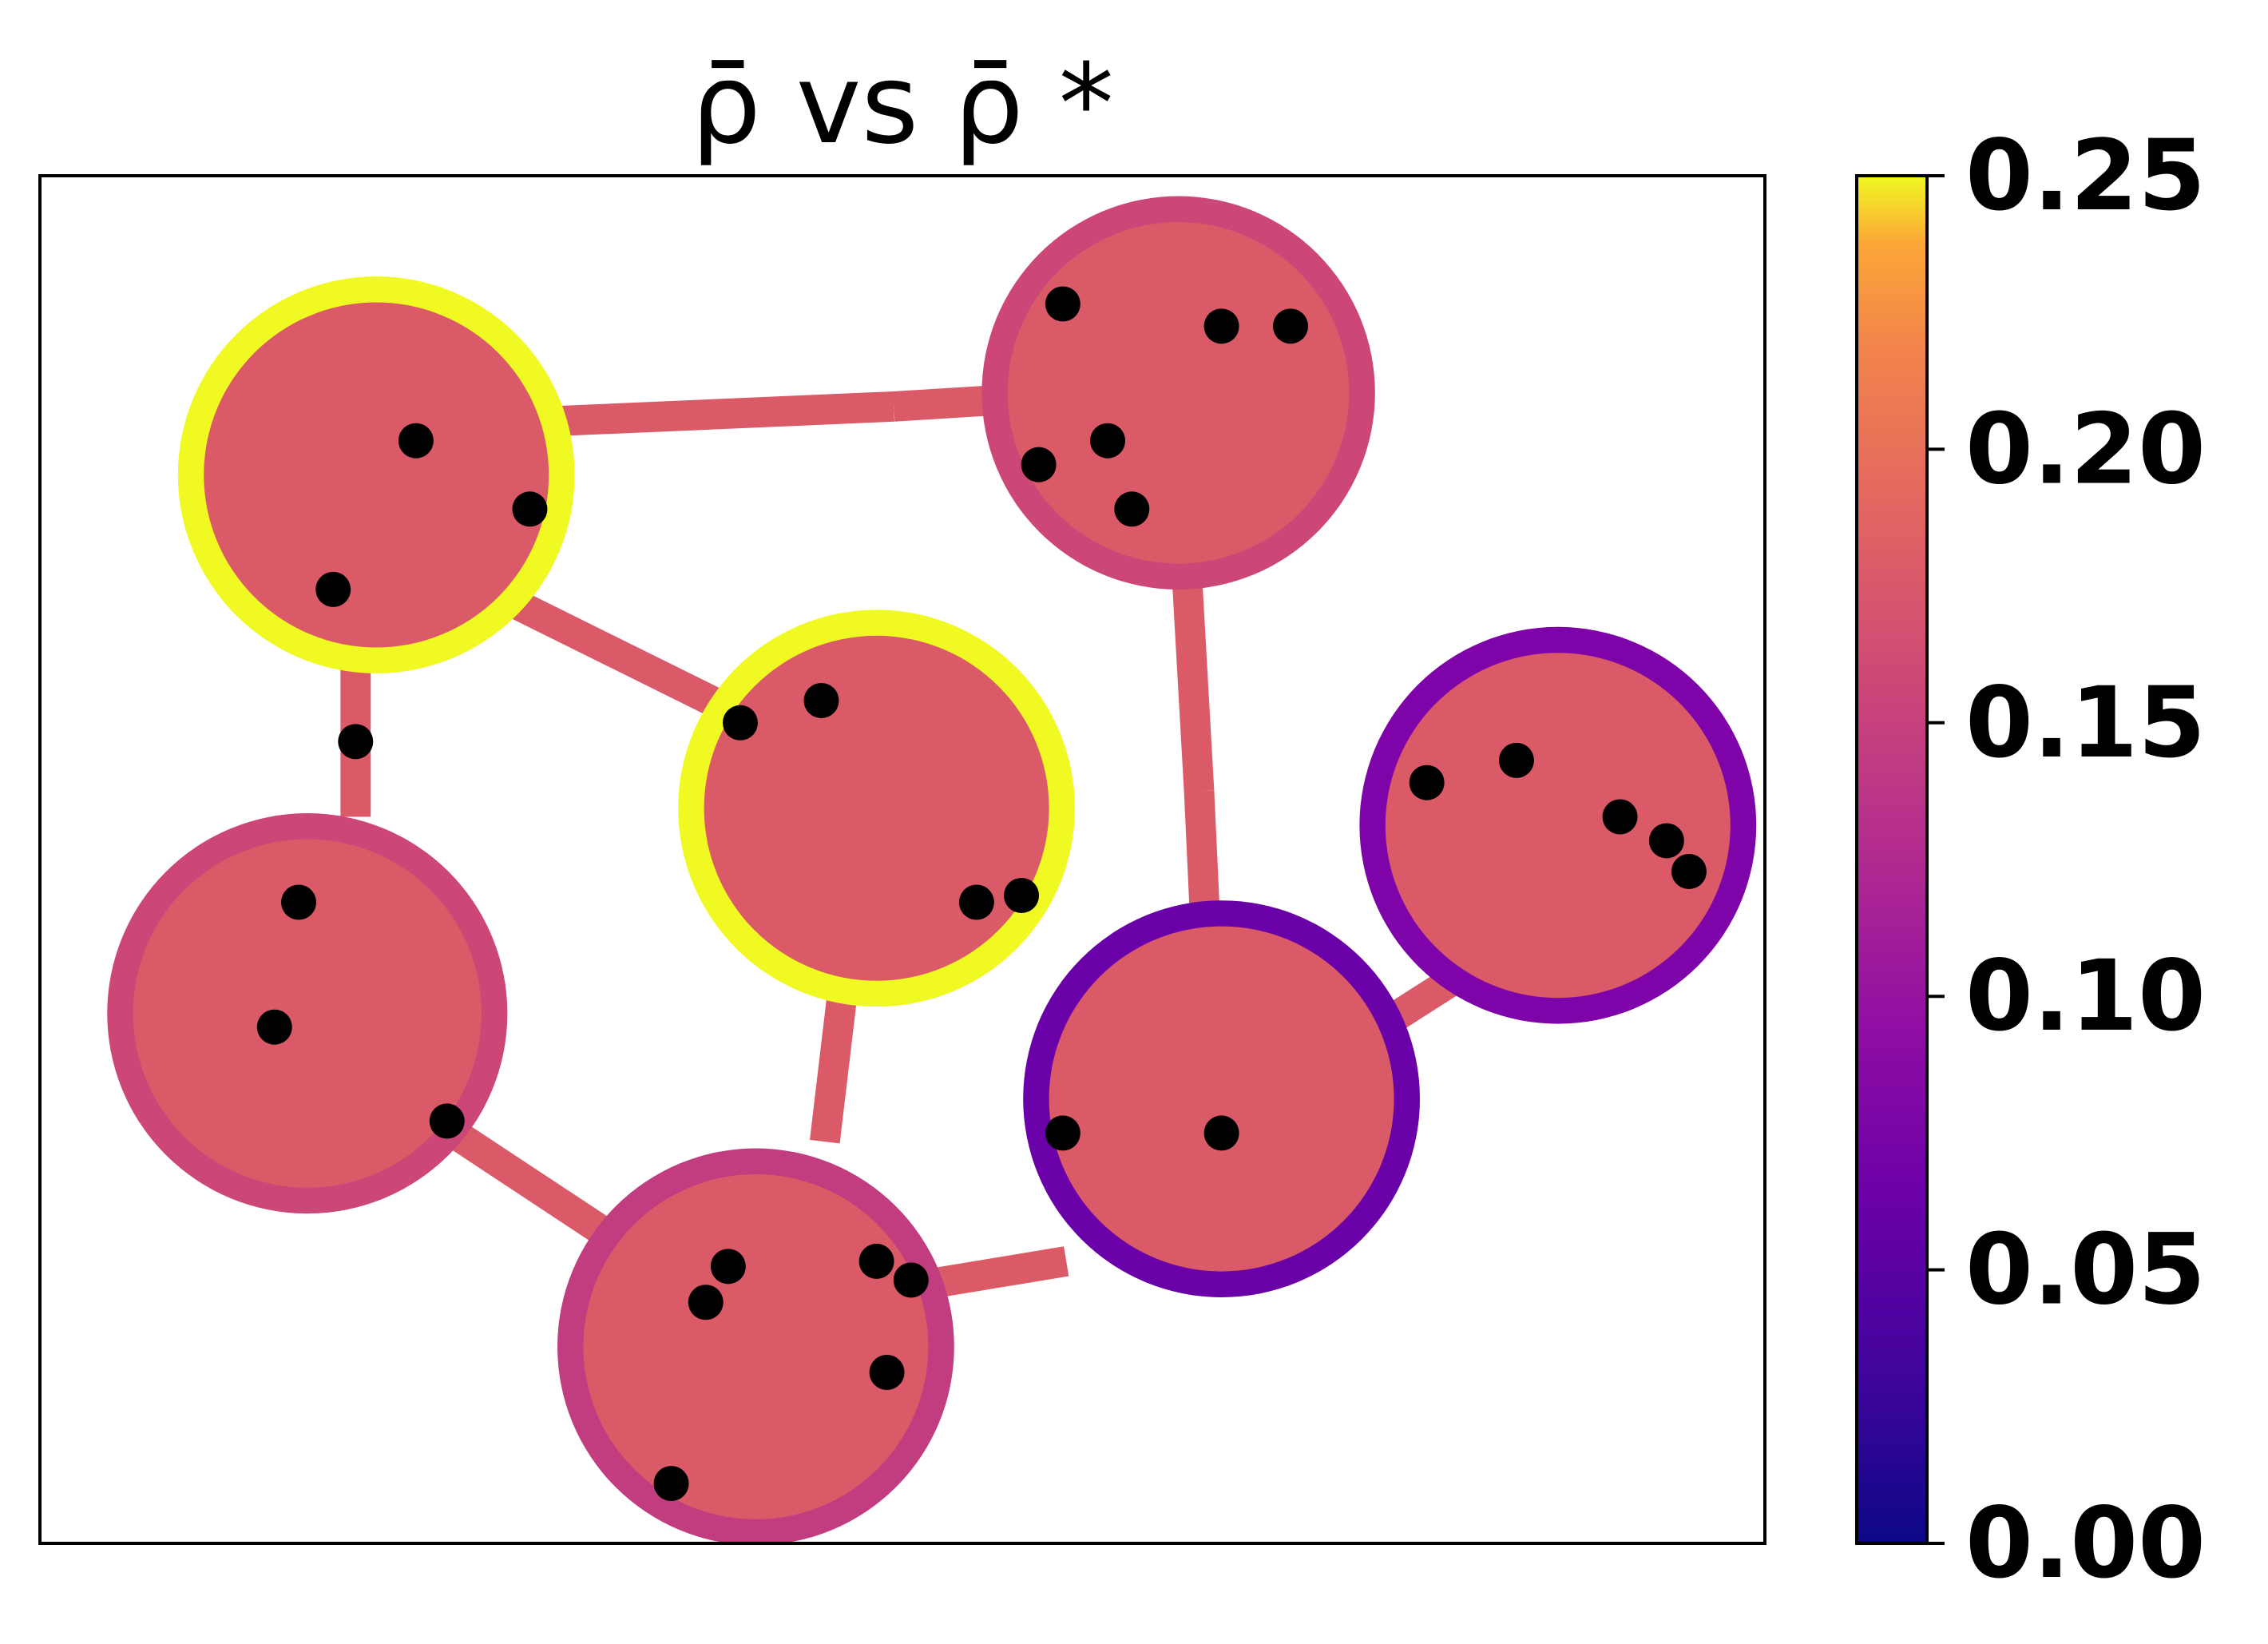 The image size is (2268, 1644). What do you see at coordinates (2086, 176) in the screenshot?
I see `colorbar-tick-label: 0.25` at bounding box center [2086, 176].